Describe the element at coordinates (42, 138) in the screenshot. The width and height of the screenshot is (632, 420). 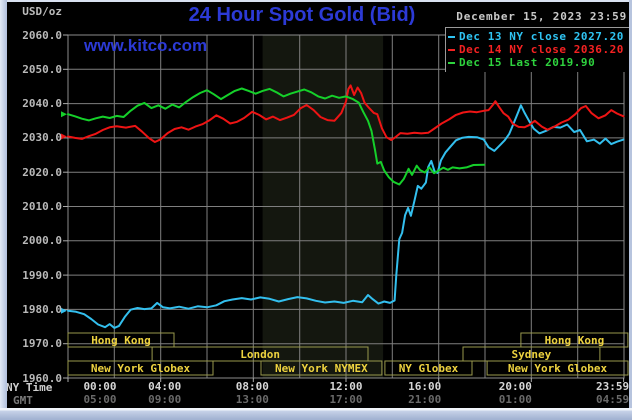
I see `y-tick-label: 2030.0` at that location.